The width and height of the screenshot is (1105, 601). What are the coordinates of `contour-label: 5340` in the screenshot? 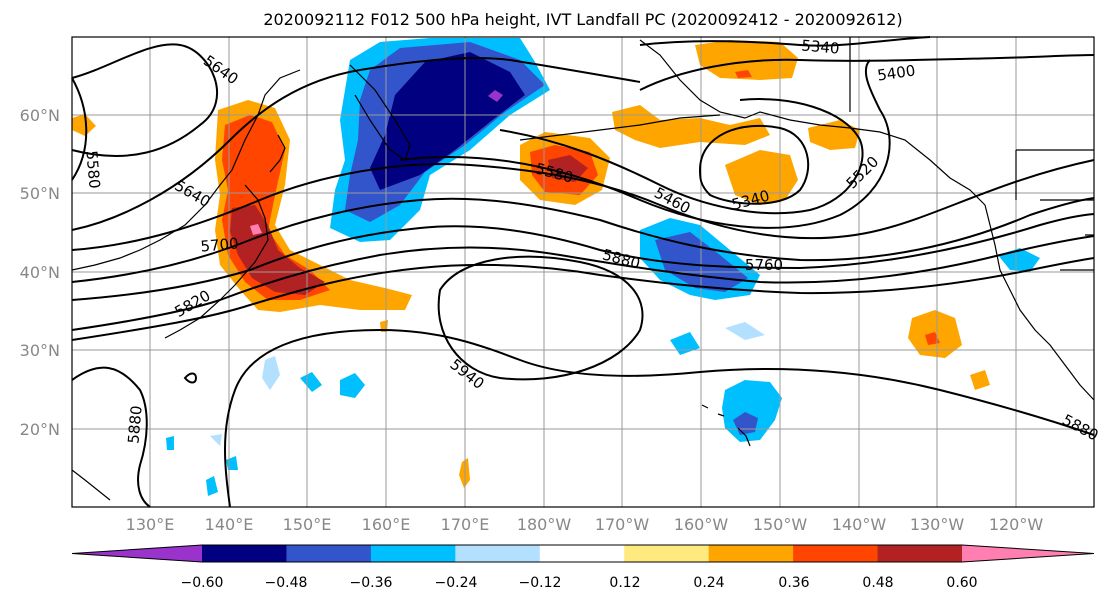 It's located at (821, 46).